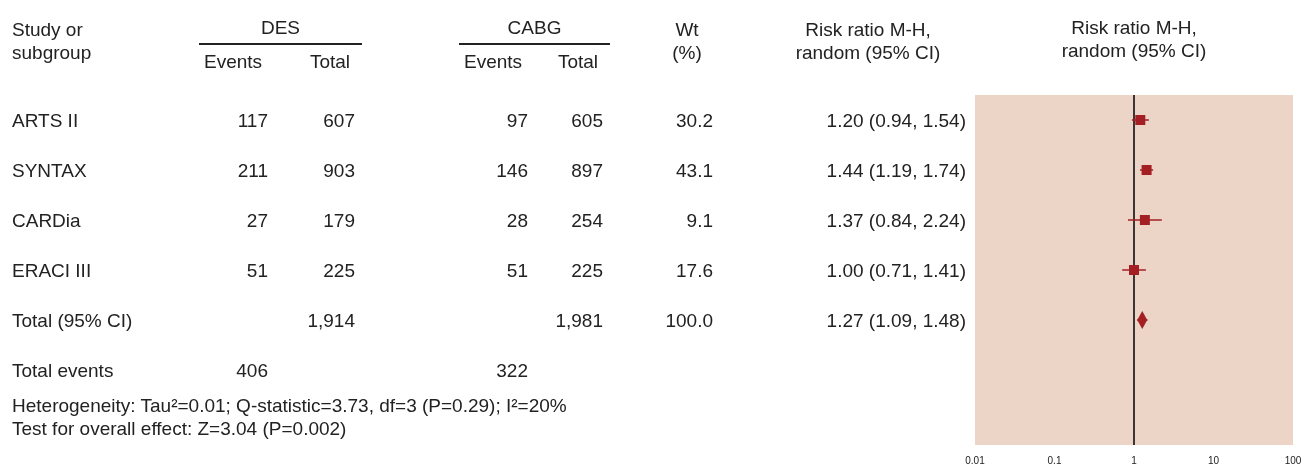 The image size is (1315, 469). I want to click on text: 27, so click(257, 220).